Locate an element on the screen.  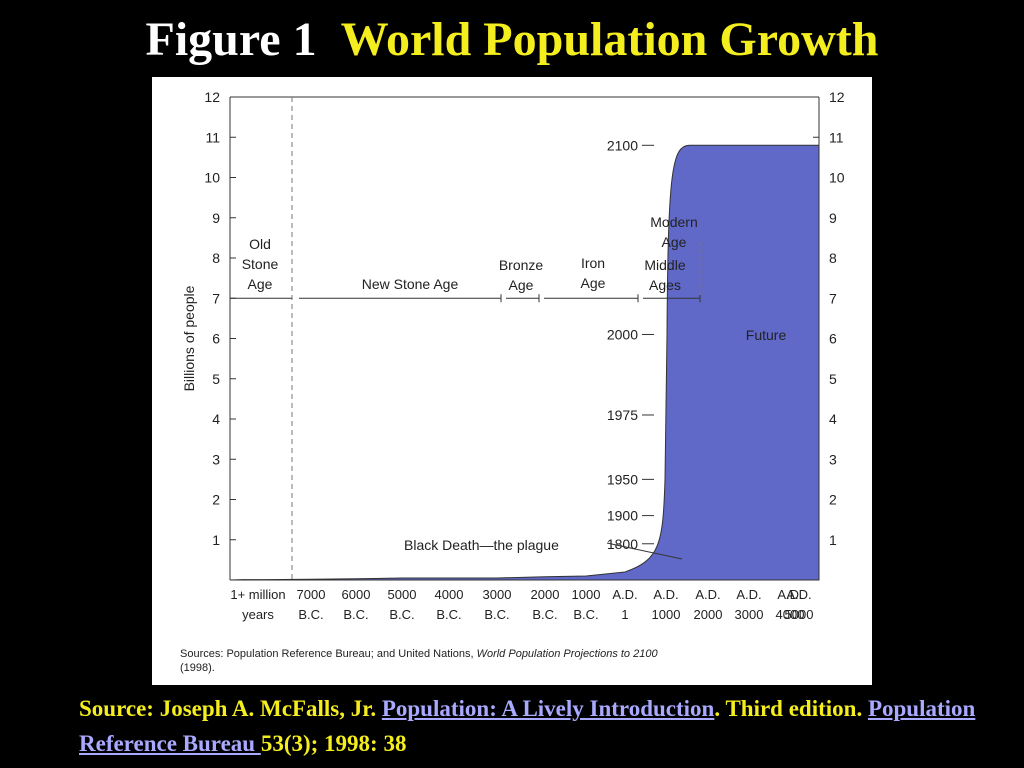
y-tick-label-left: 2 is located at coordinates (216, 500).